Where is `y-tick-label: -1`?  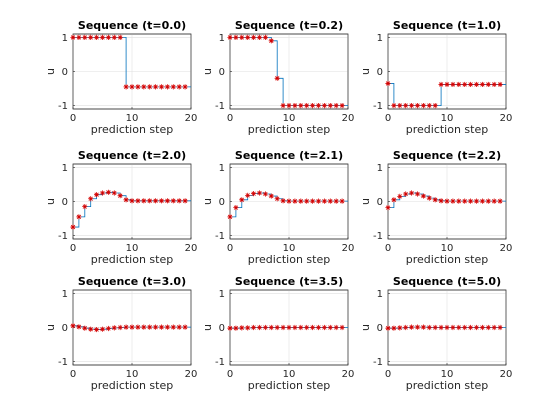 y-tick-label: -1 is located at coordinates (220, 236).